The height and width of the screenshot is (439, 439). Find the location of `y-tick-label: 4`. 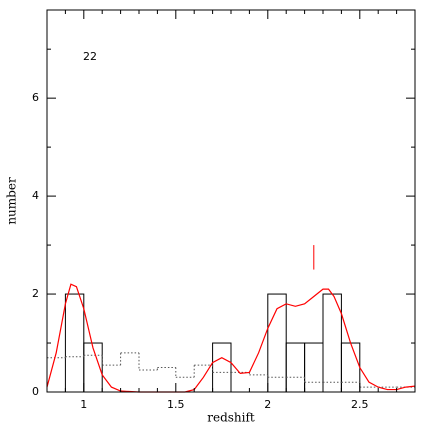

y-tick-label: 4 is located at coordinates (35, 195).